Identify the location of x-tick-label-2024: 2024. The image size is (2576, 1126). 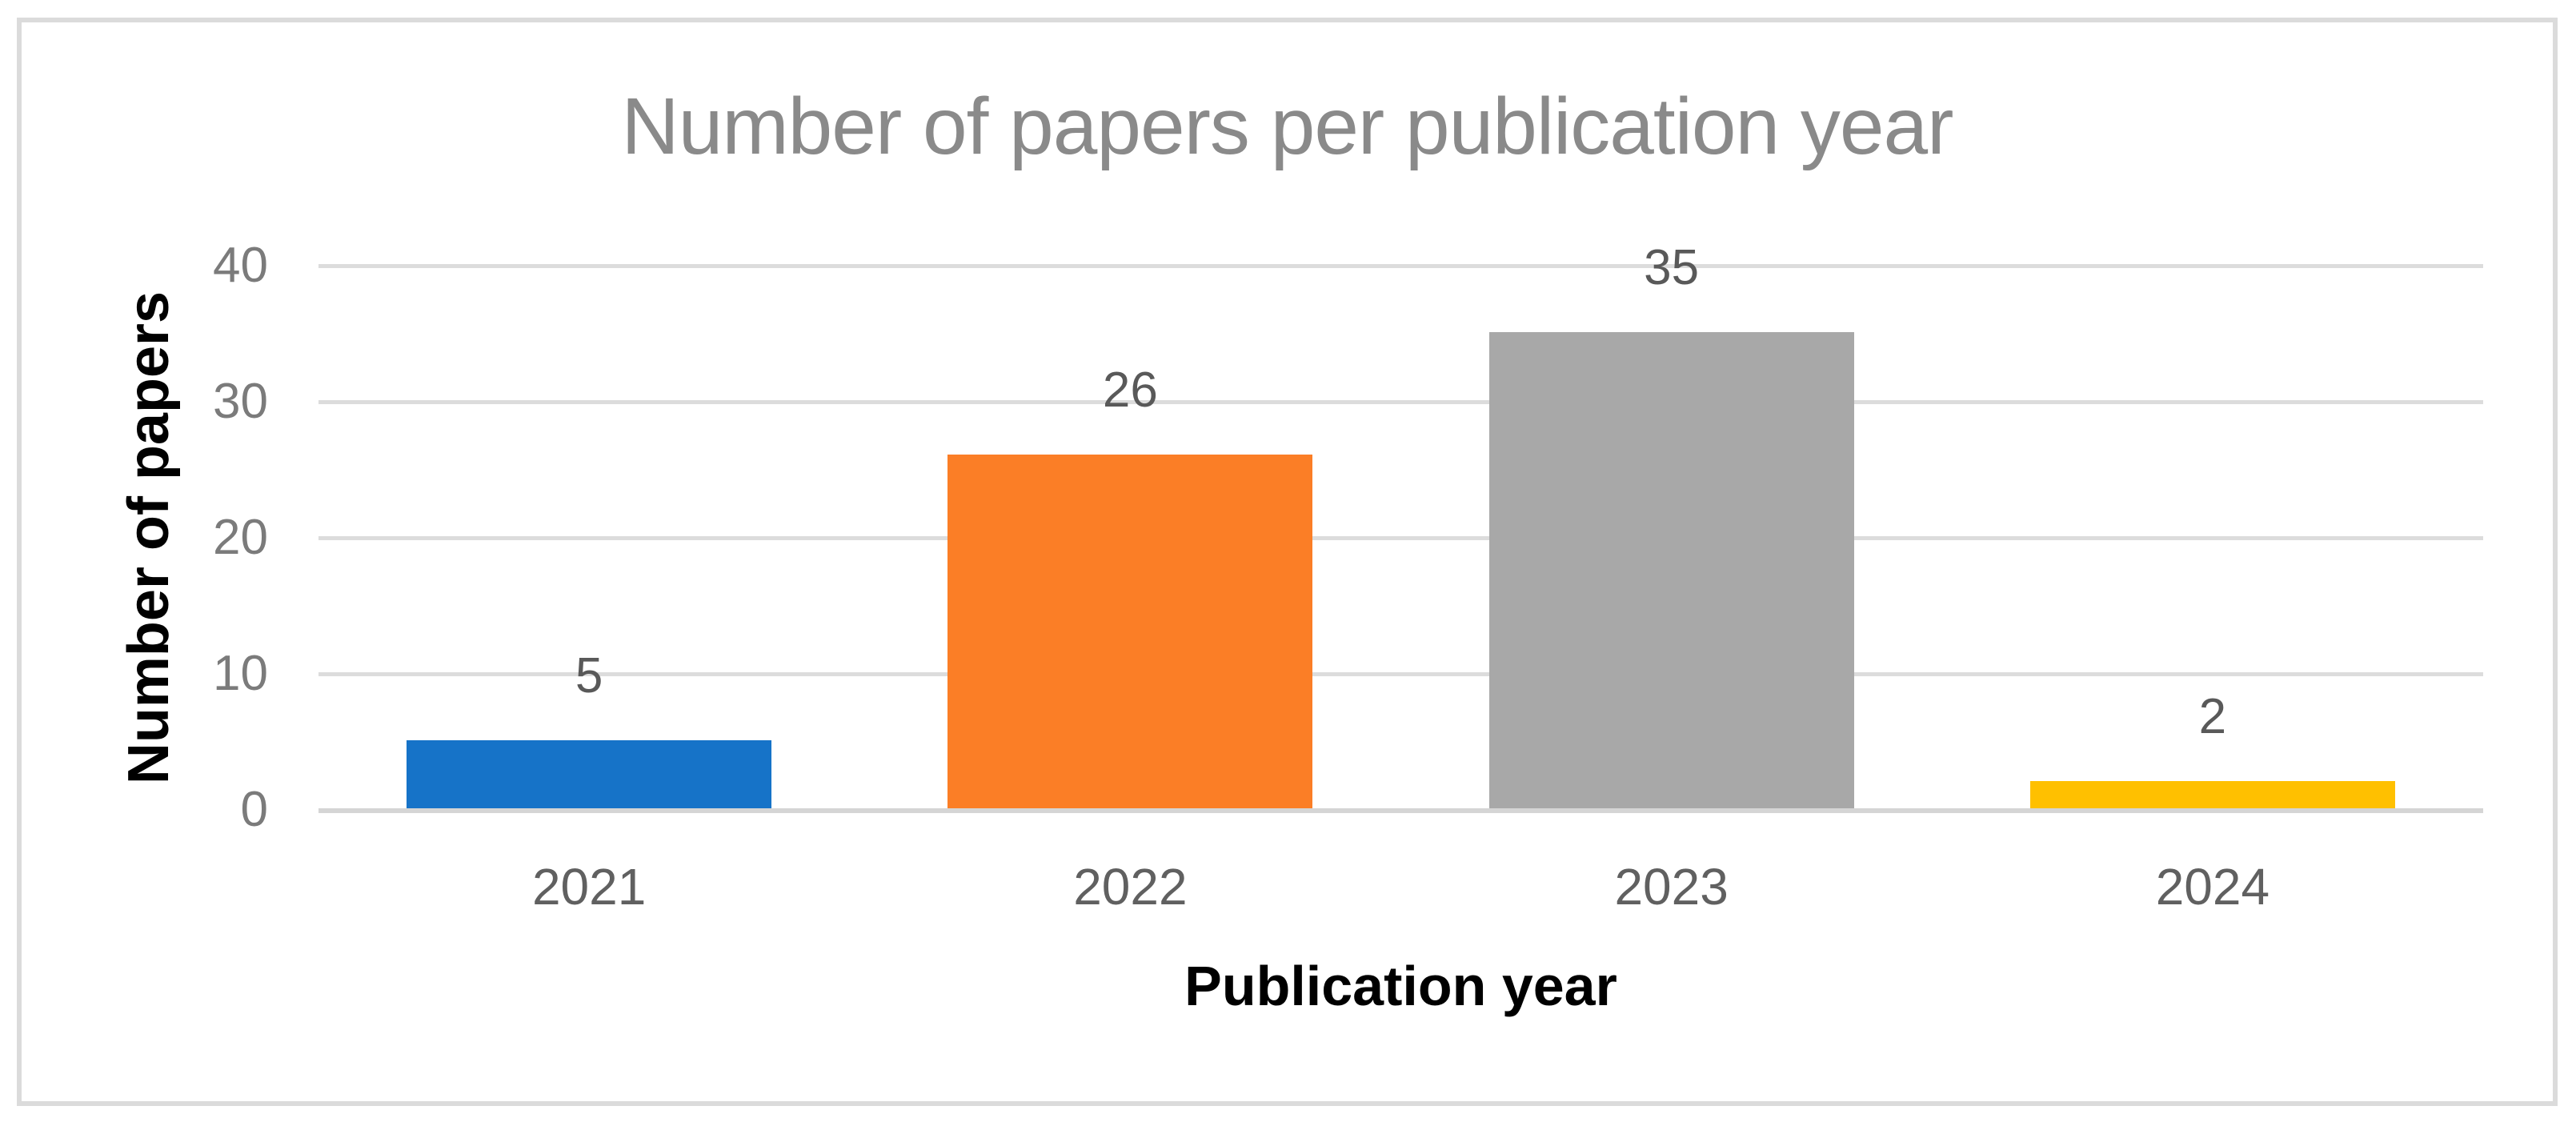
(2212, 887).